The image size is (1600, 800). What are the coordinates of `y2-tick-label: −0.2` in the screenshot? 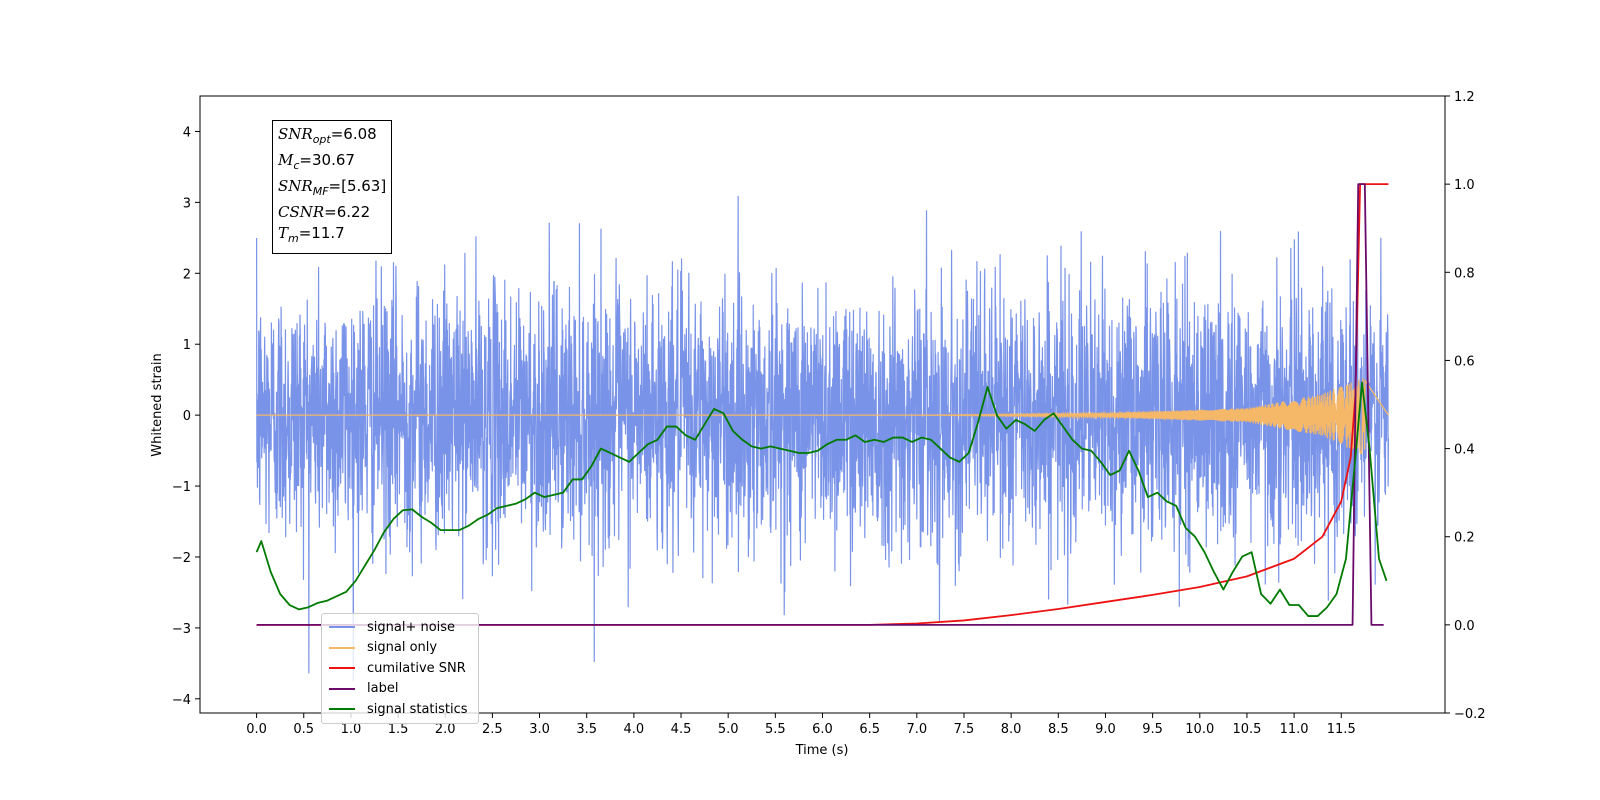 It's located at (1470, 714).